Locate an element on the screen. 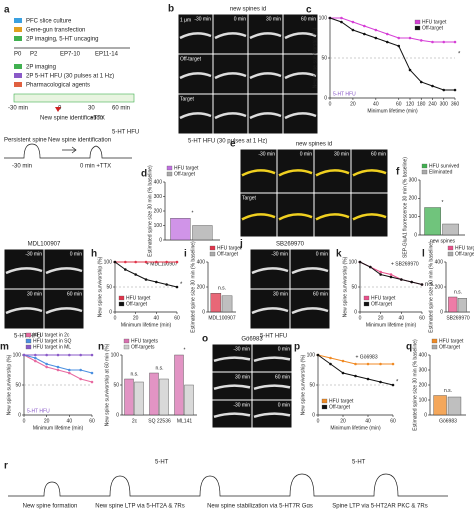 This screenshot has height=519, width=474. legend-label: Off-targets is located at coordinates (143, 347).